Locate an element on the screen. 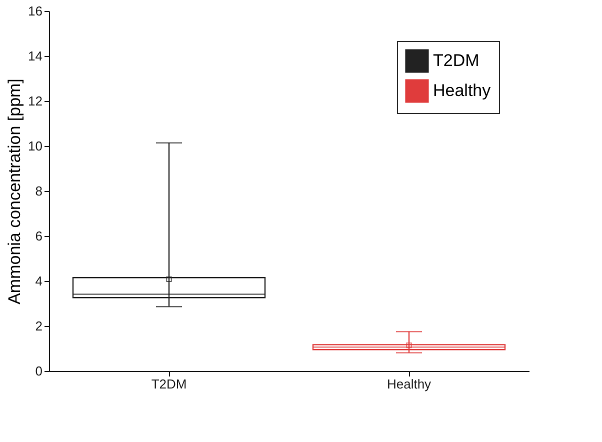 Image resolution: width=602 pixels, height=442 pixels. y-tick-label: 6 is located at coordinates (38, 236).